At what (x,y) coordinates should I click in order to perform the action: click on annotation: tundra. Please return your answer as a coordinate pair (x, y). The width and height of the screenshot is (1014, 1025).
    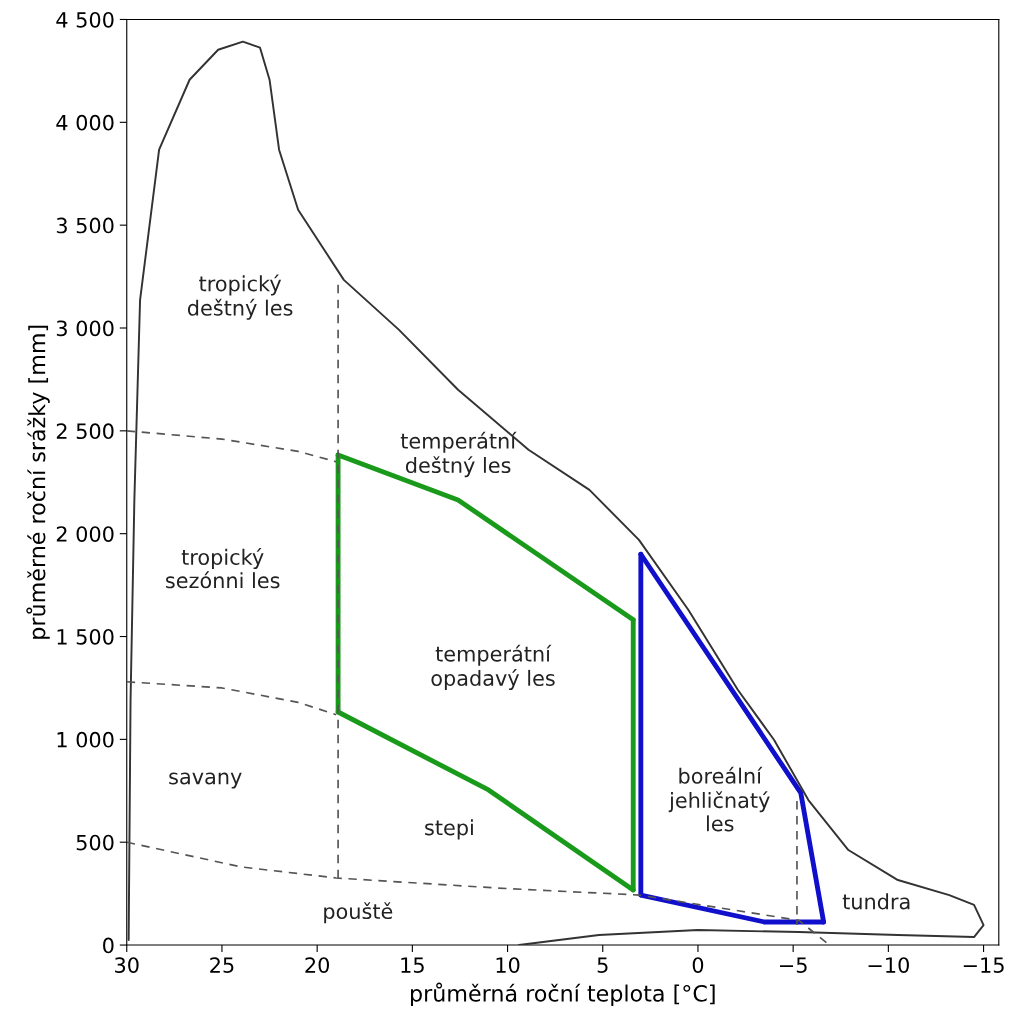
    Looking at the image, I should click on (876, 901).